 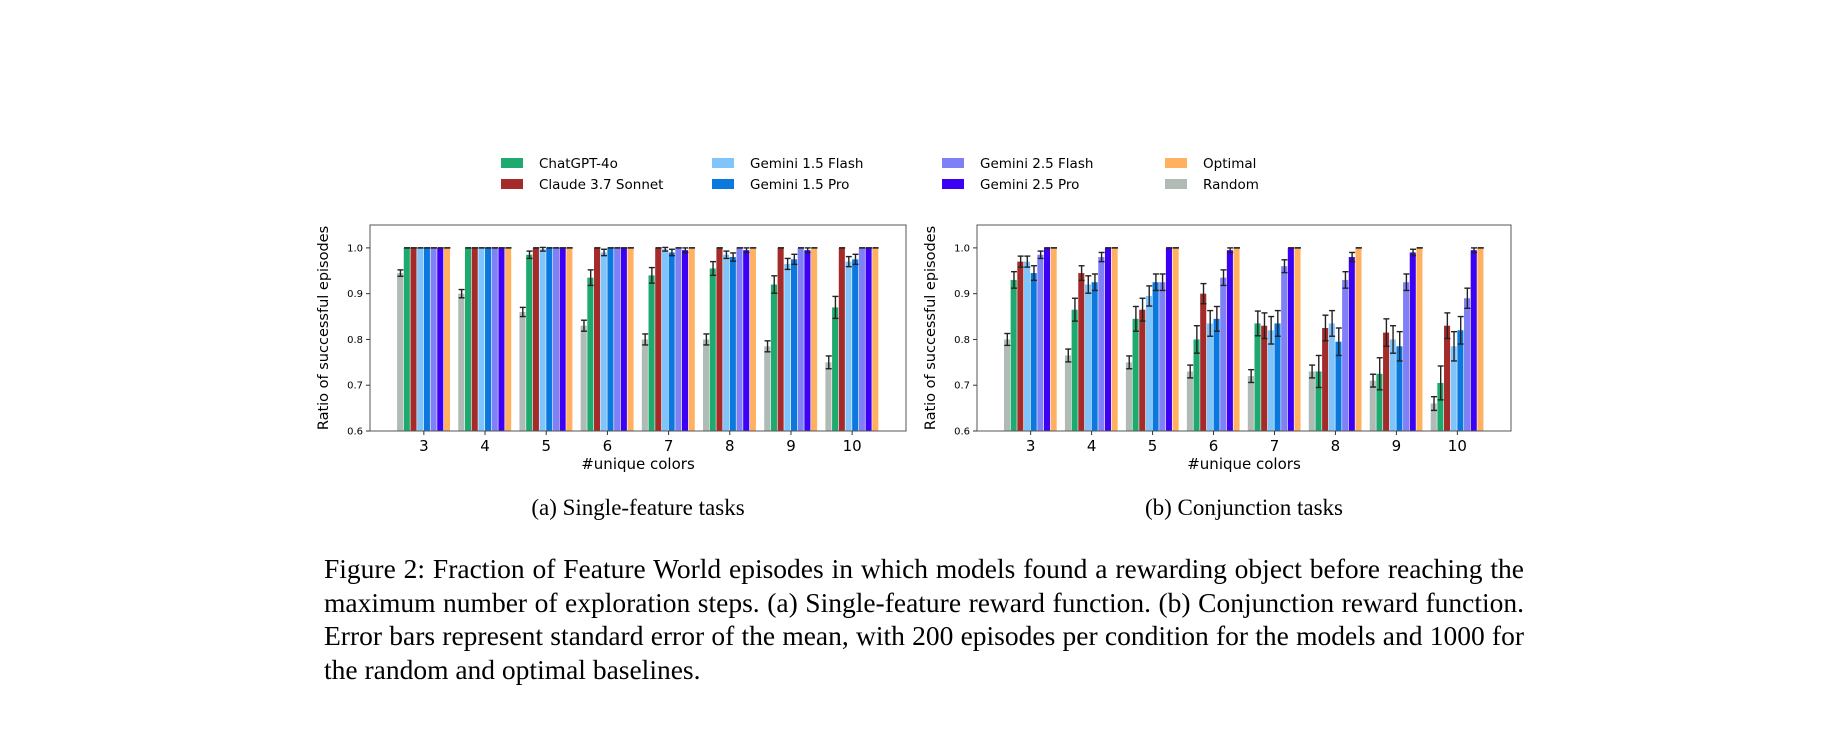 I want to click on x-tick-label: 7, so click(x=669, y=446).